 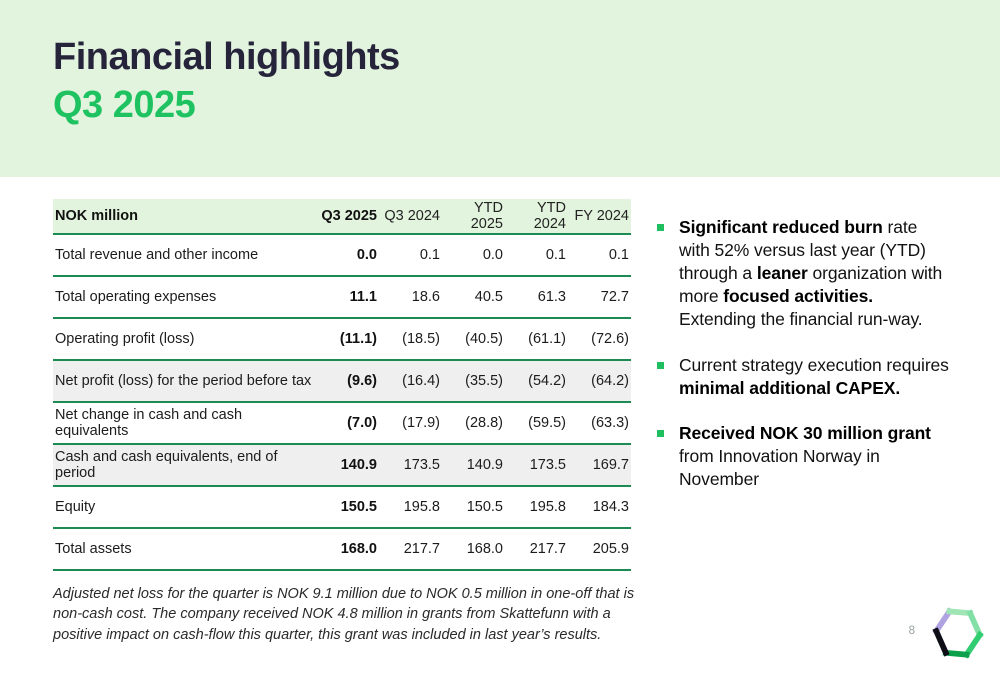 What do you see at coordinates (184, 339) in the screenshot?
I see `row-label: Operating profit (loss)` at bounding box center [184, 339].